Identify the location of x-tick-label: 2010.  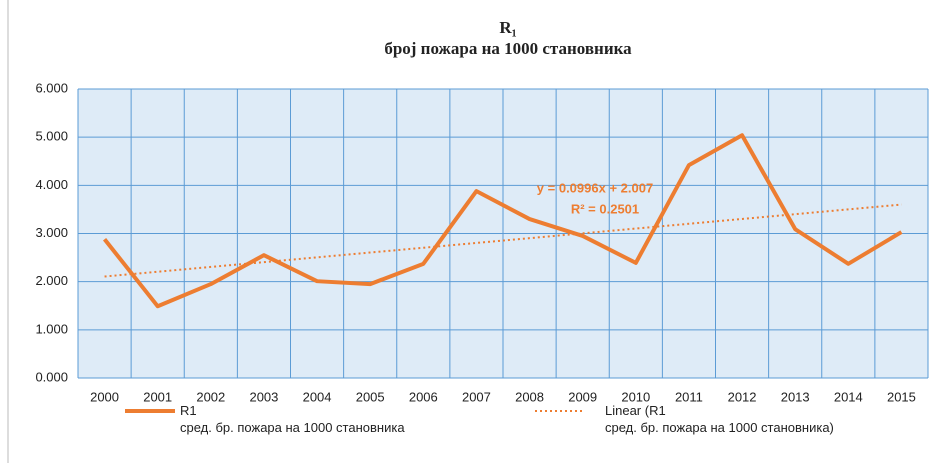
(635, 396).